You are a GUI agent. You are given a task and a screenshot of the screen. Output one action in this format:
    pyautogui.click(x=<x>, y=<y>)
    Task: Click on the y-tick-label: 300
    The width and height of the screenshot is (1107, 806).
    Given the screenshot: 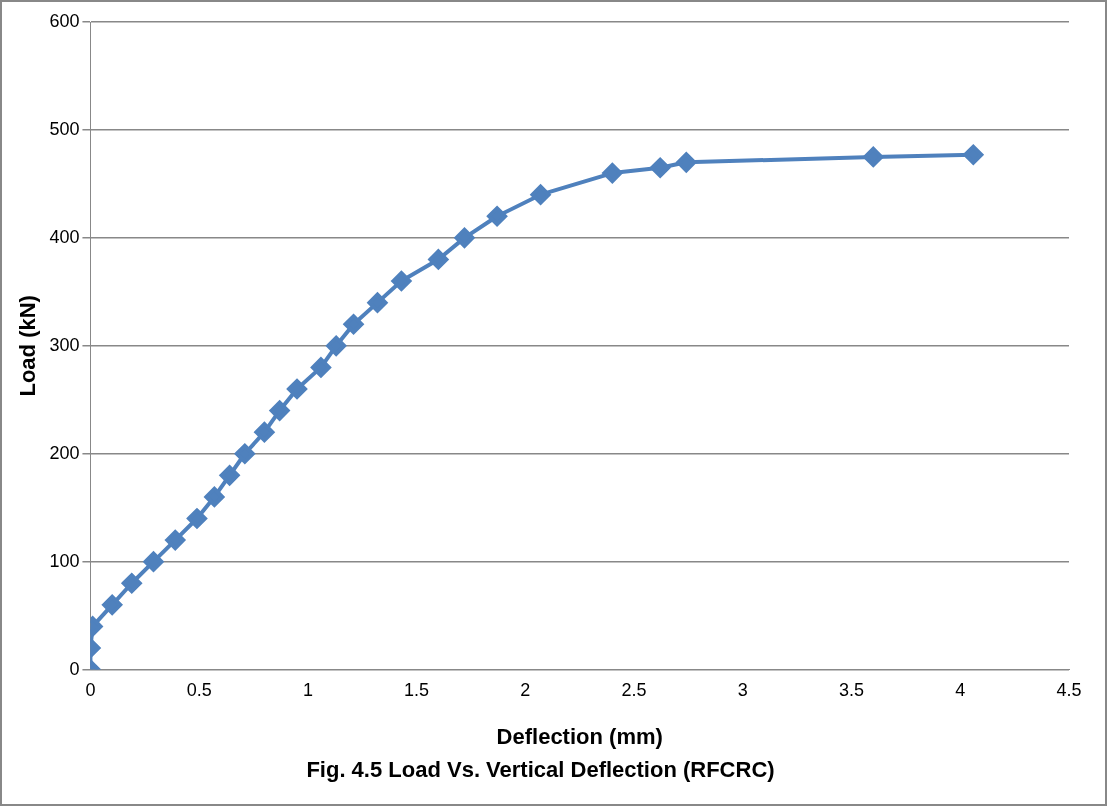 What is the action you would take?
    pyautogui.click(x=64, y=344)
    